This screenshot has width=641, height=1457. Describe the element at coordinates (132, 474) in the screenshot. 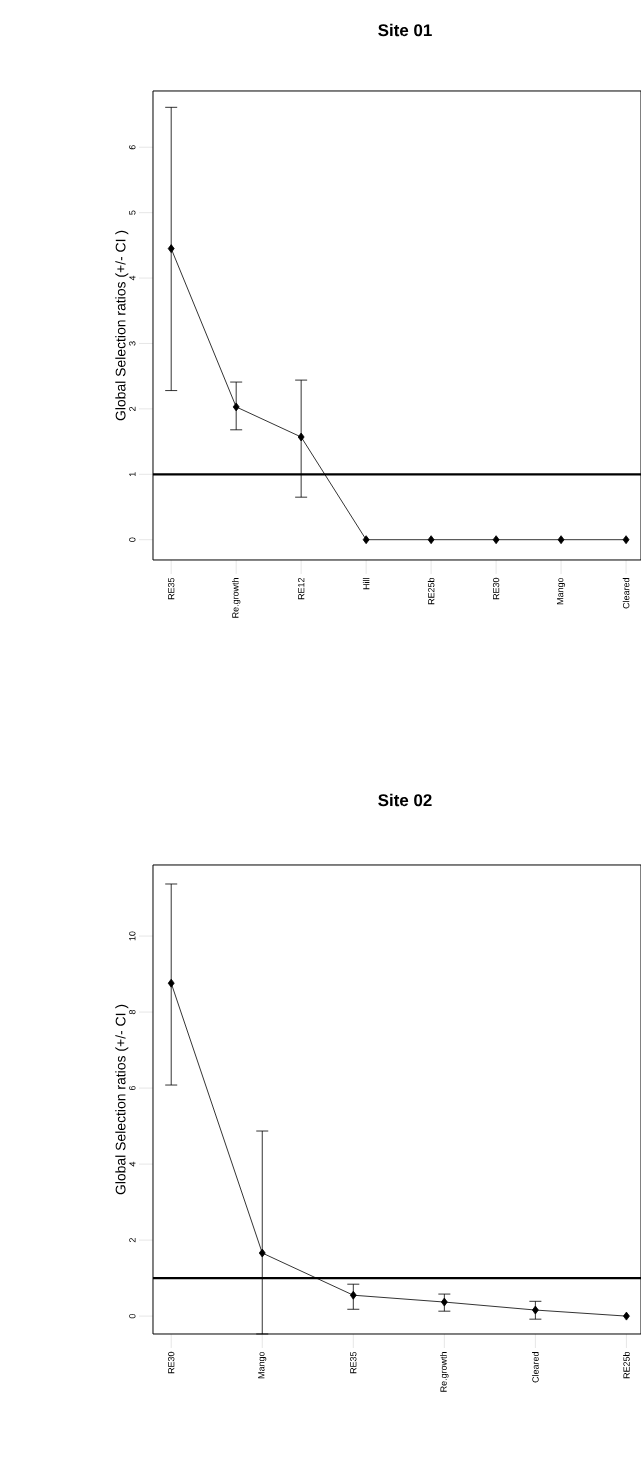

I see `y-tick-label: 1` at that location.